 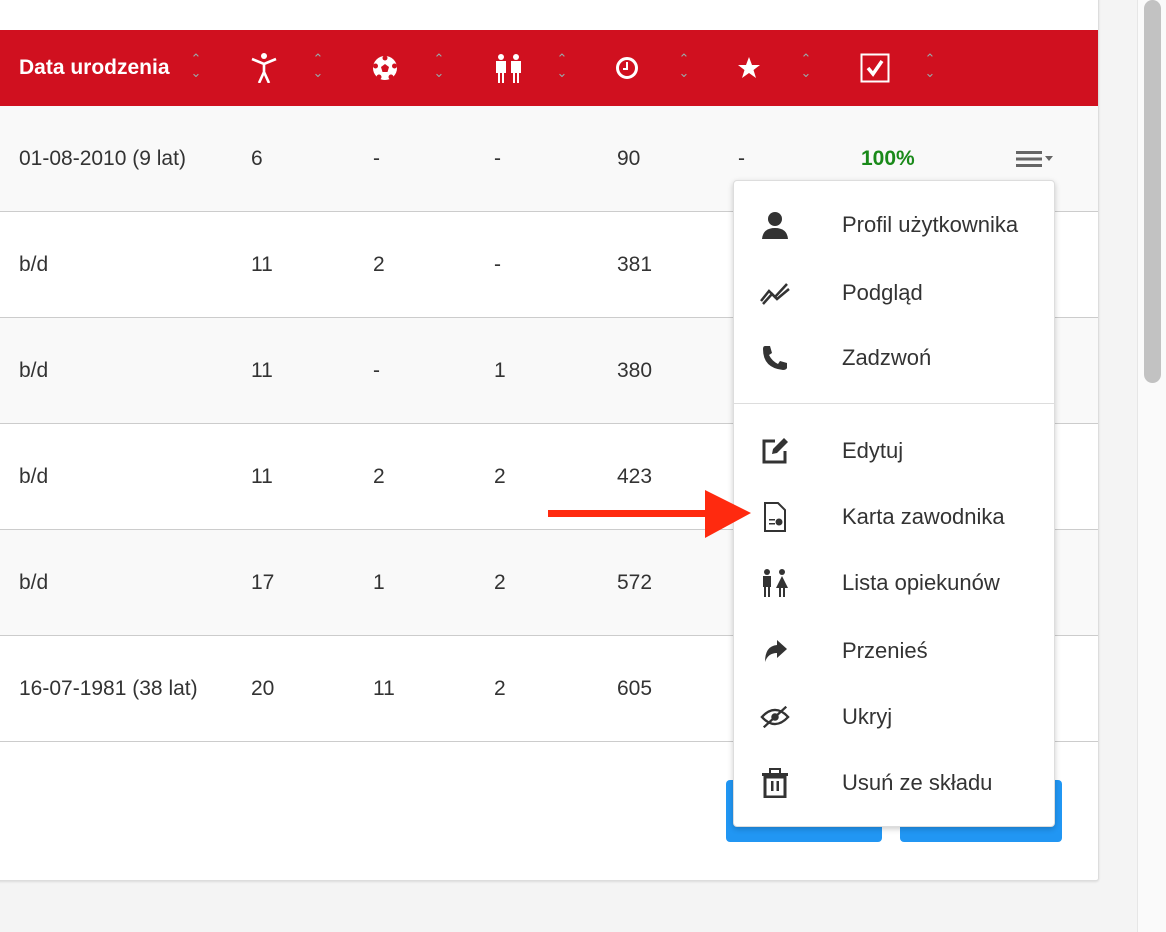 I want to click on soccer-ball-icon, so click(x=385, y=68).